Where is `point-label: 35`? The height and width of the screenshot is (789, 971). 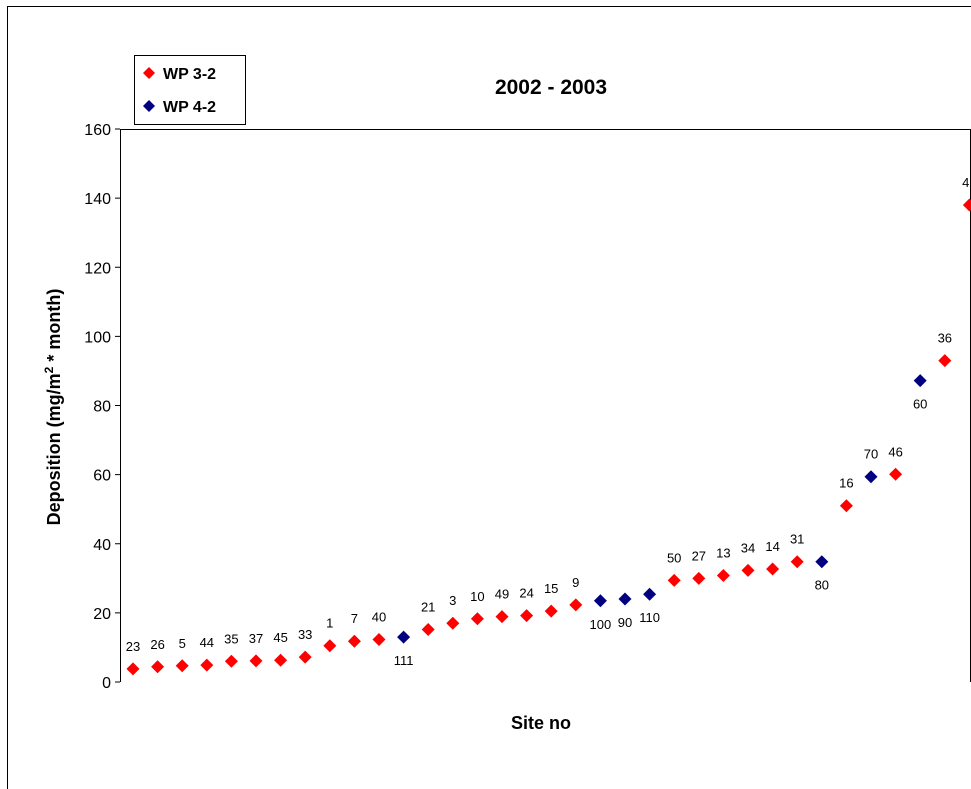 point-label: 35 is located at coordinates (231, 638).